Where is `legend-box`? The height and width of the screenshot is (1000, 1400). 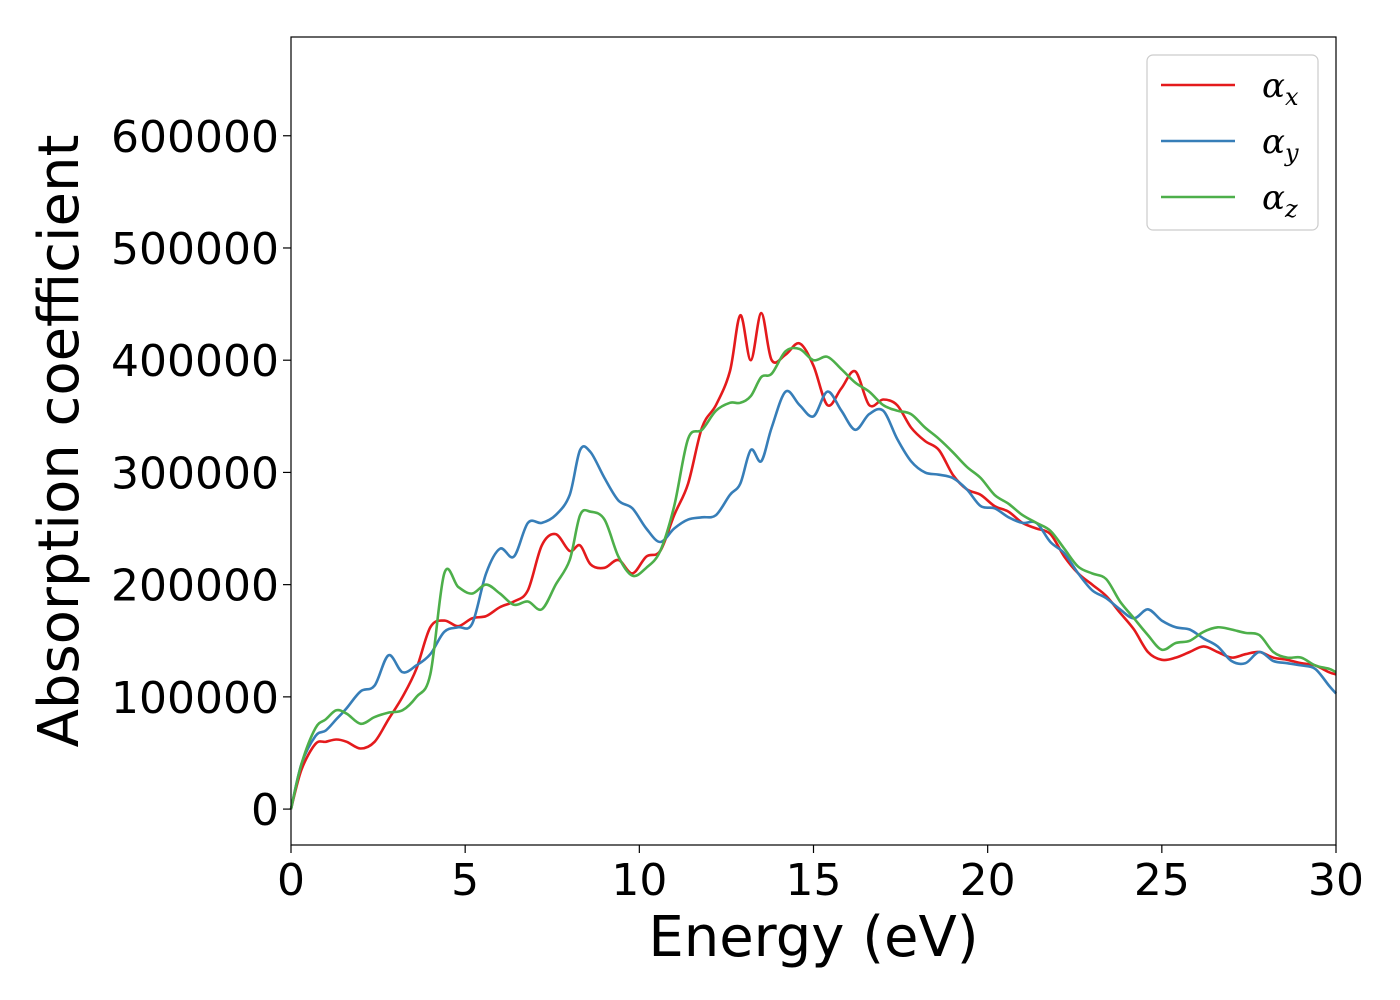 legend-box is located at coordinates (1232, 142).